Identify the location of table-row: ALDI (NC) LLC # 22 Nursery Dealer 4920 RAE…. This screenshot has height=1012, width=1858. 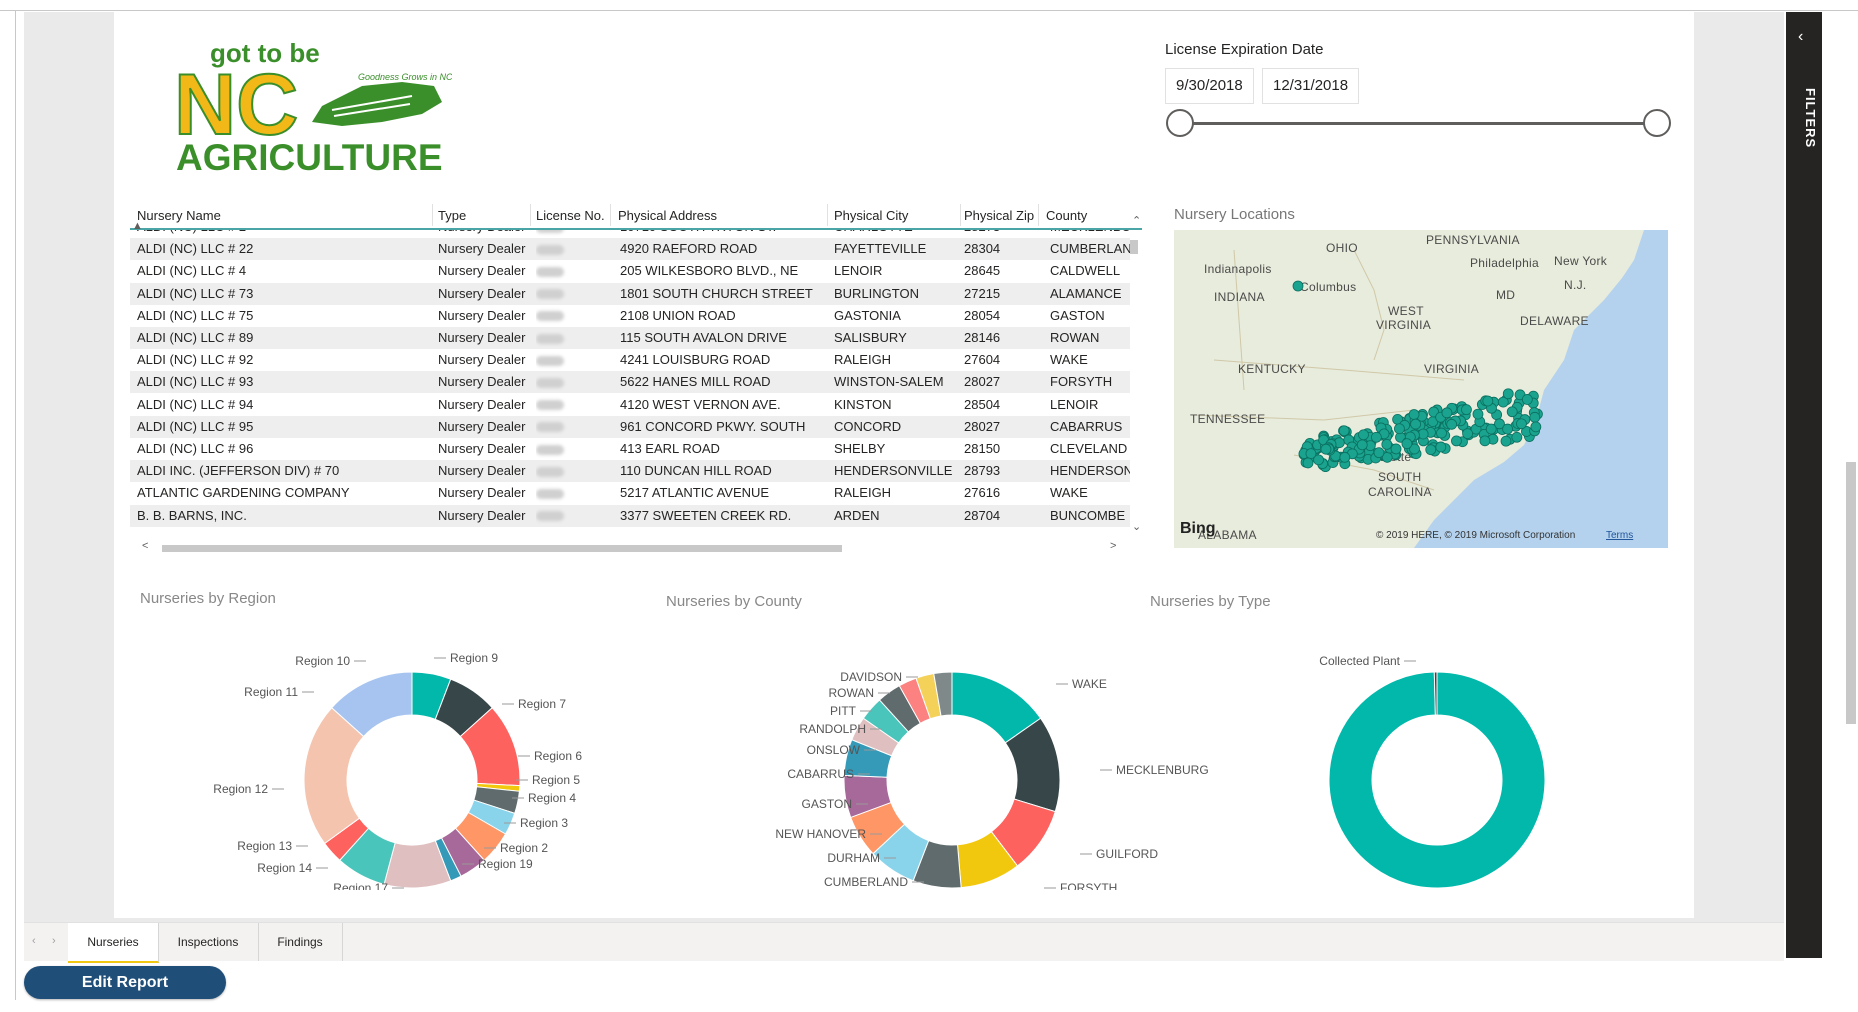
(630, 249).